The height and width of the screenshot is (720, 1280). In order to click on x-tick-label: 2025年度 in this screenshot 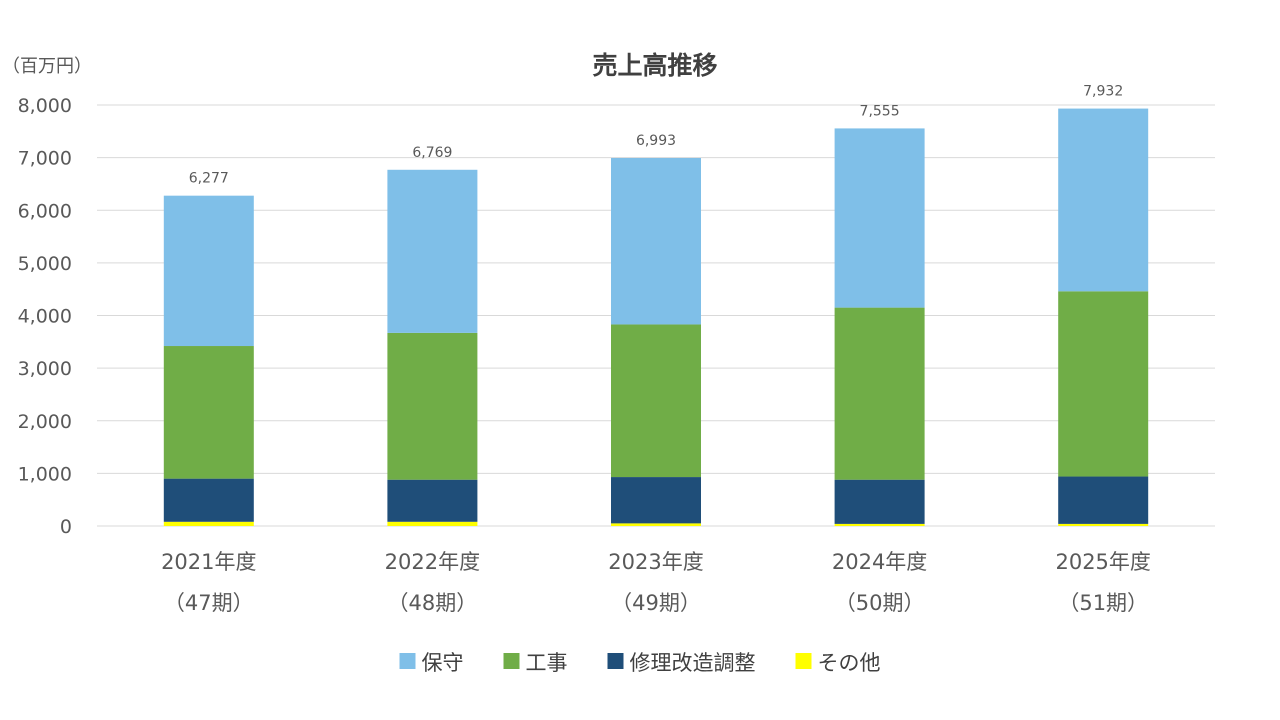, I will do `click(1102, 562)`.